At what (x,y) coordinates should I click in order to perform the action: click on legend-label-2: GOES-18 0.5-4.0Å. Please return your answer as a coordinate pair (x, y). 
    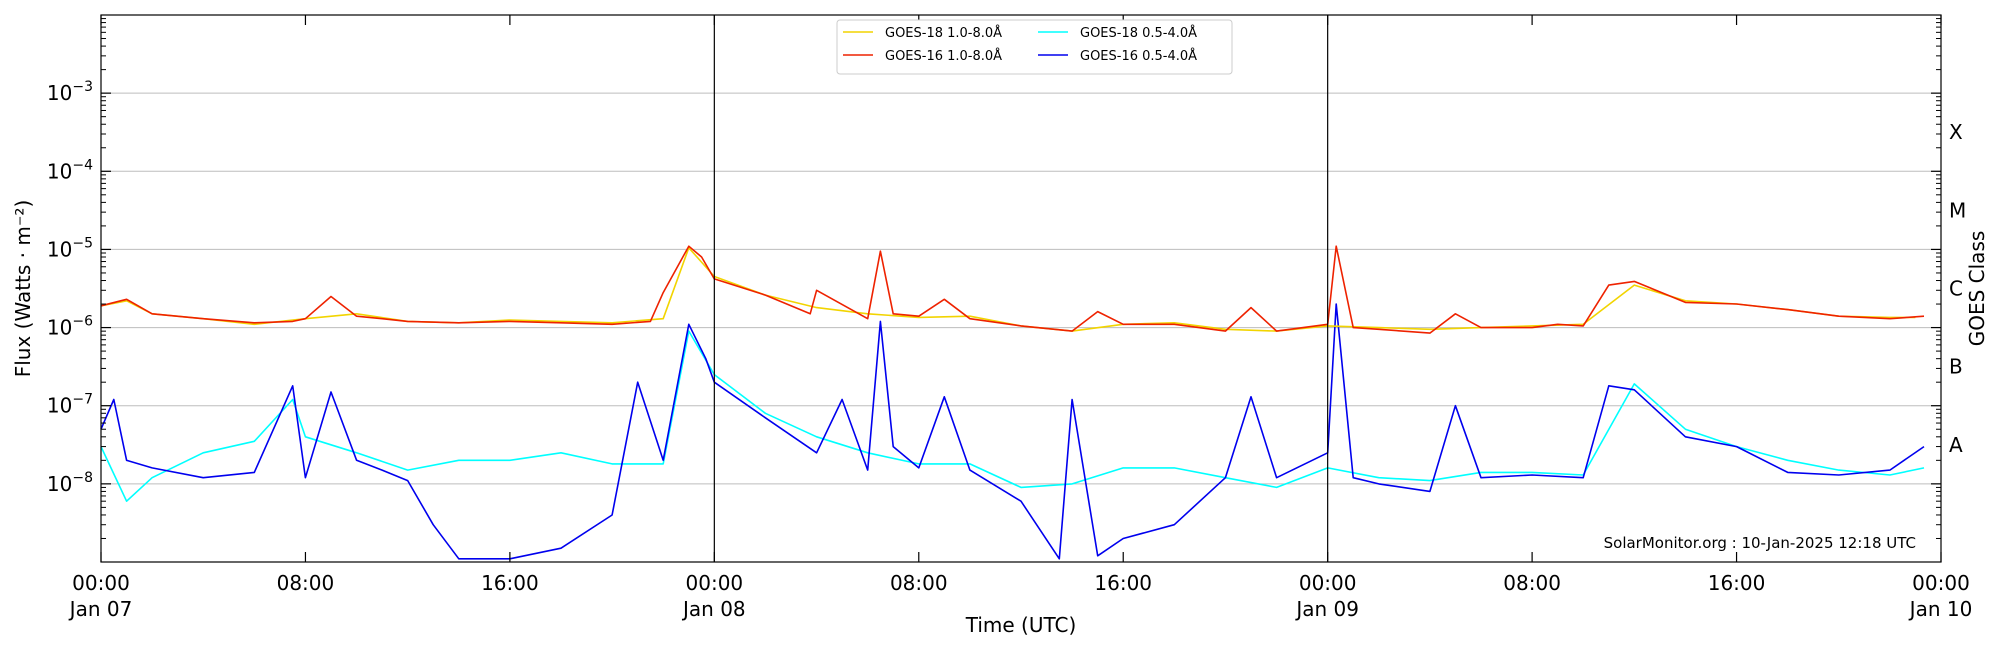
    Looking at the image, I should click on (1138, 33).